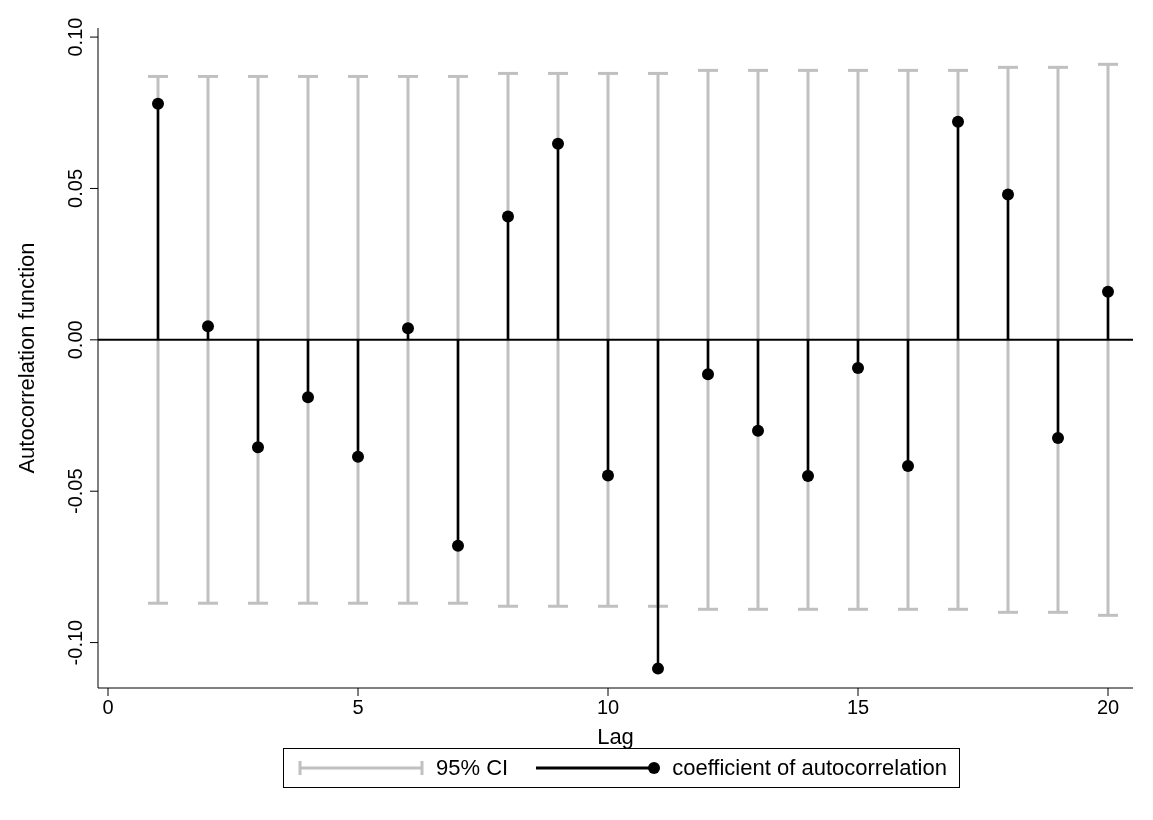 Image resolution: width=1153 pixels, height=820 pixels. Describe the element at coordinates (608, 707) in the screenshot. I see `x-tick-label: 10` at that location.